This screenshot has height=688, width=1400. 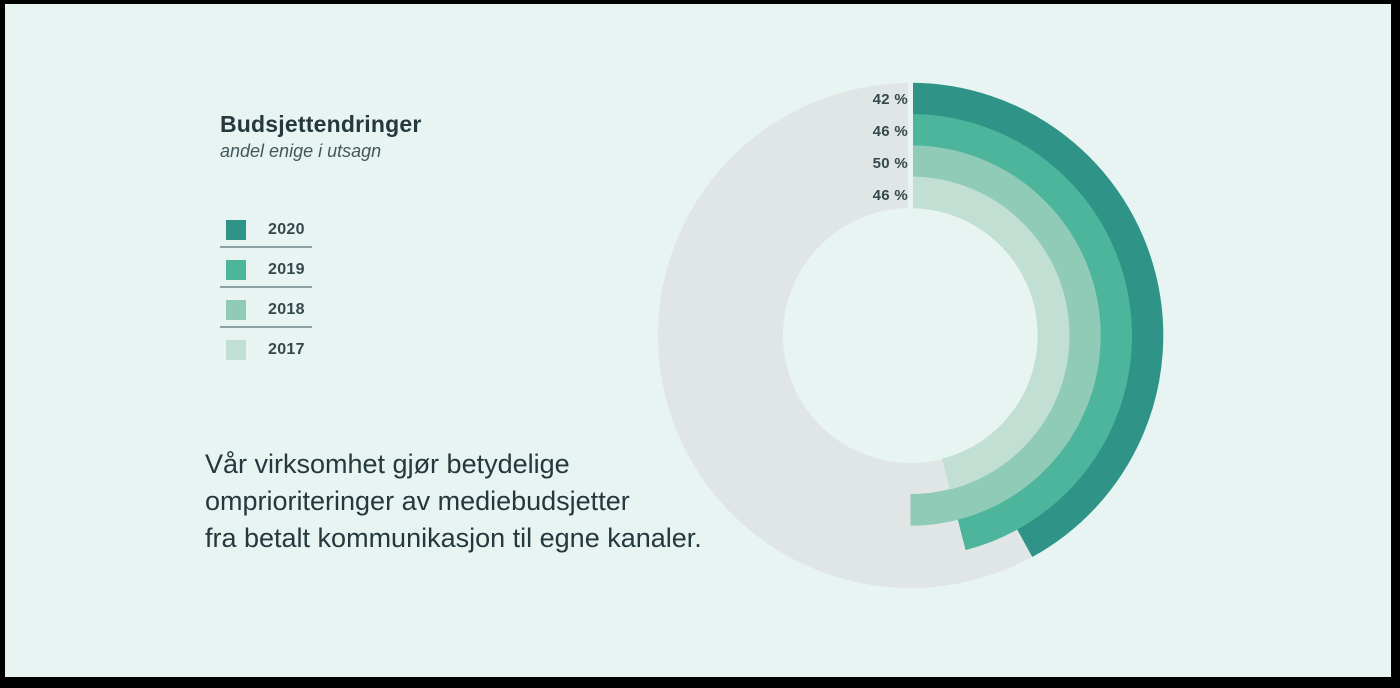 What do you see at coordinates (387, 464) in the screenshot?
I see `statement-line-1: Vår virksomhet gjør betydelige` at bounding box center [387, 464].